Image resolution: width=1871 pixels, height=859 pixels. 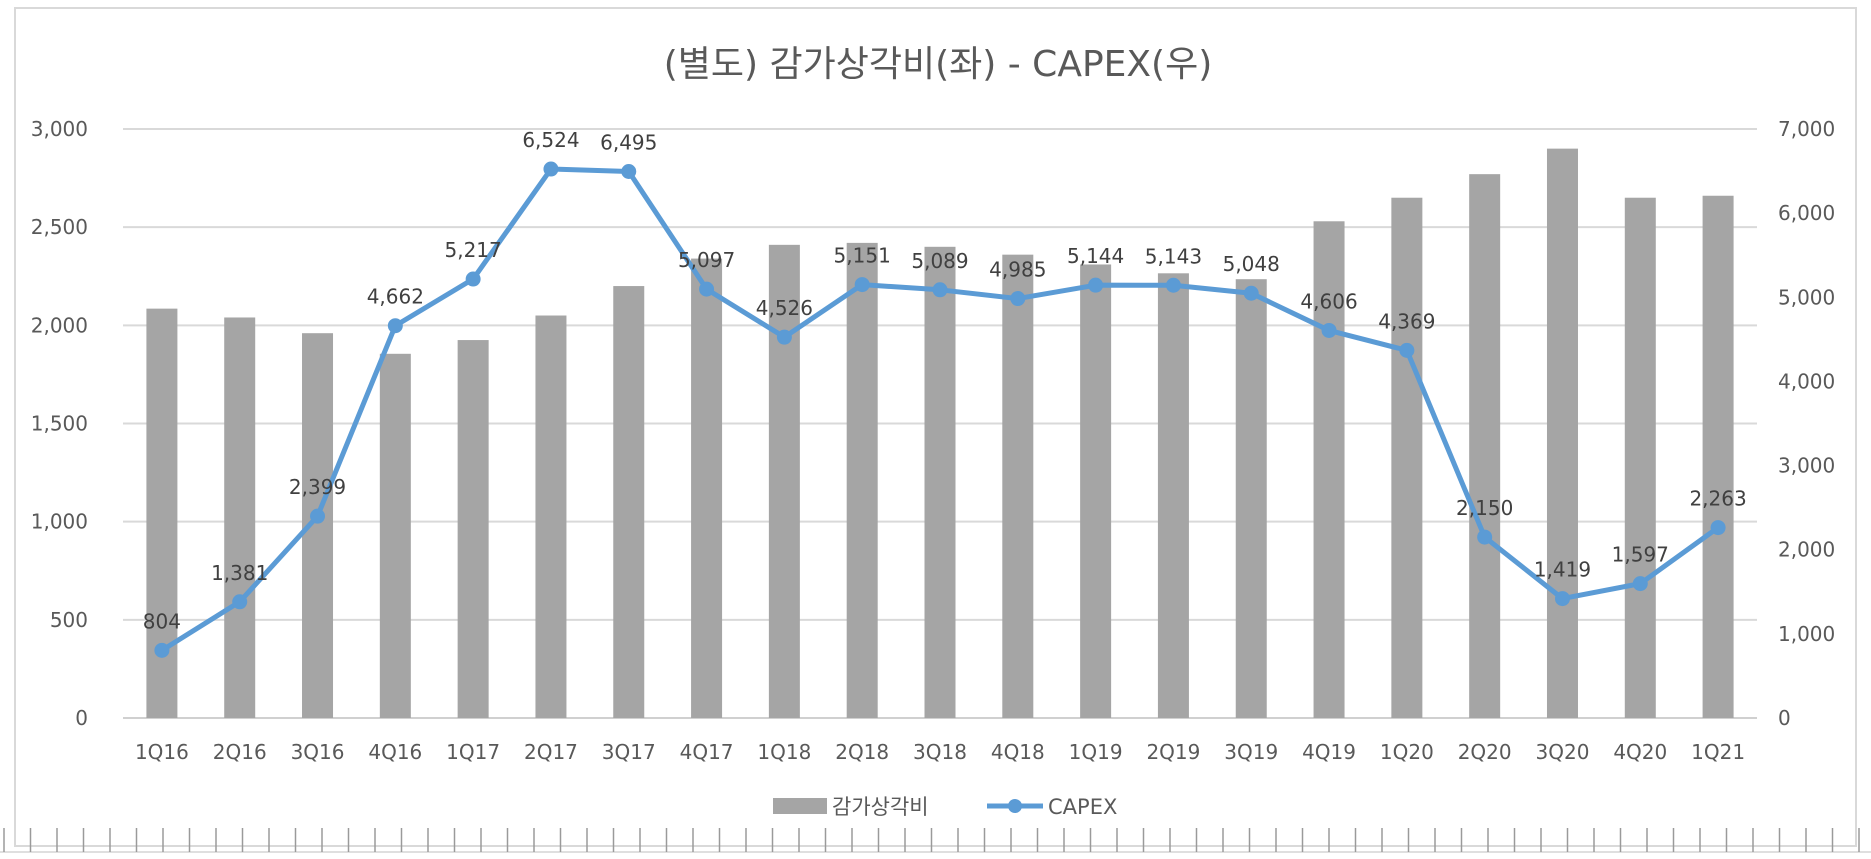 What do you see at coordinates (862, 480) in the screenshot?
I see `bar-2Q18` at bounding box center [862, 480].